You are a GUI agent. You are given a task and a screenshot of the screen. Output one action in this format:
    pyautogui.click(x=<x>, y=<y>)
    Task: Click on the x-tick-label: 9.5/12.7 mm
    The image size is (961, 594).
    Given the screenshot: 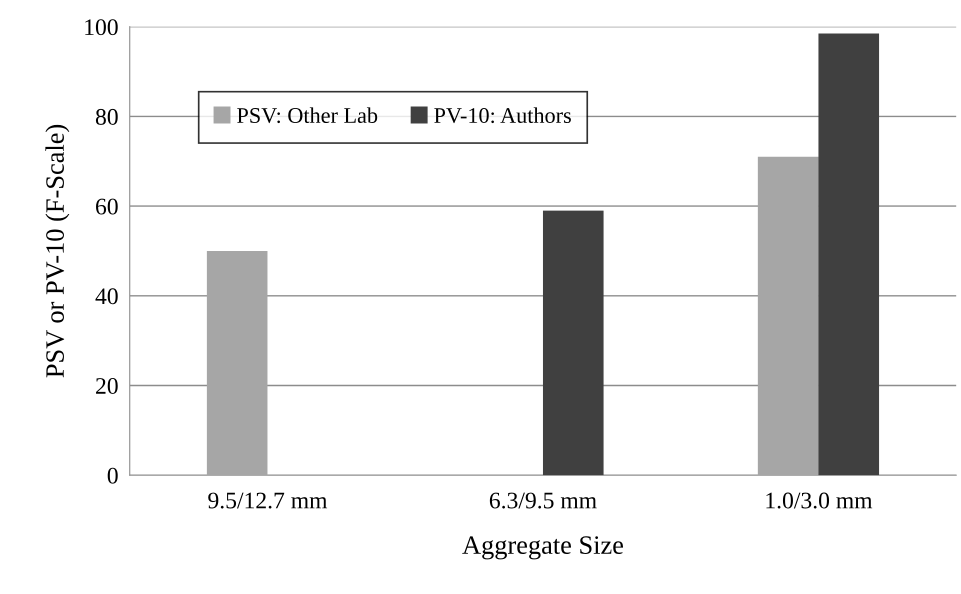 What is the action you would take?
    pyautogui.click(x=268, y=500)
    